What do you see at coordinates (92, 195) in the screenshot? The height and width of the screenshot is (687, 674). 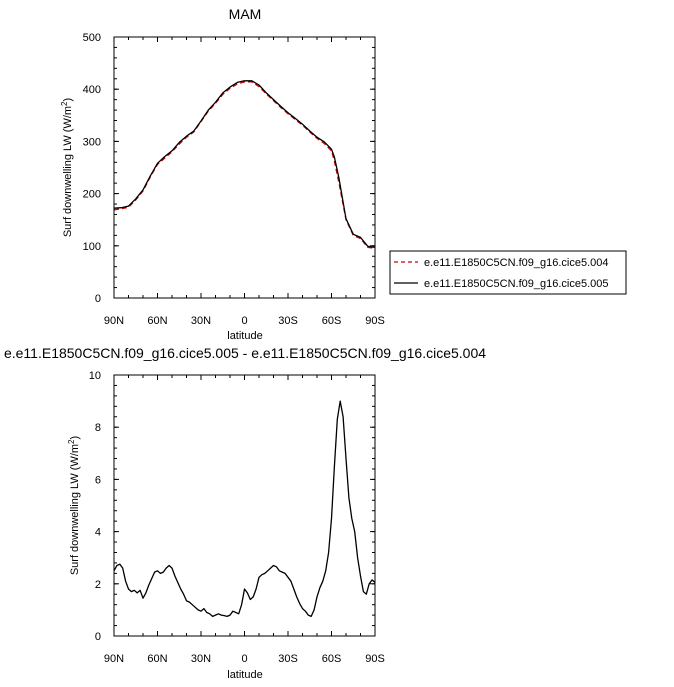 I see `top-y-tick-label: 200` at bounding box center [92, 195].